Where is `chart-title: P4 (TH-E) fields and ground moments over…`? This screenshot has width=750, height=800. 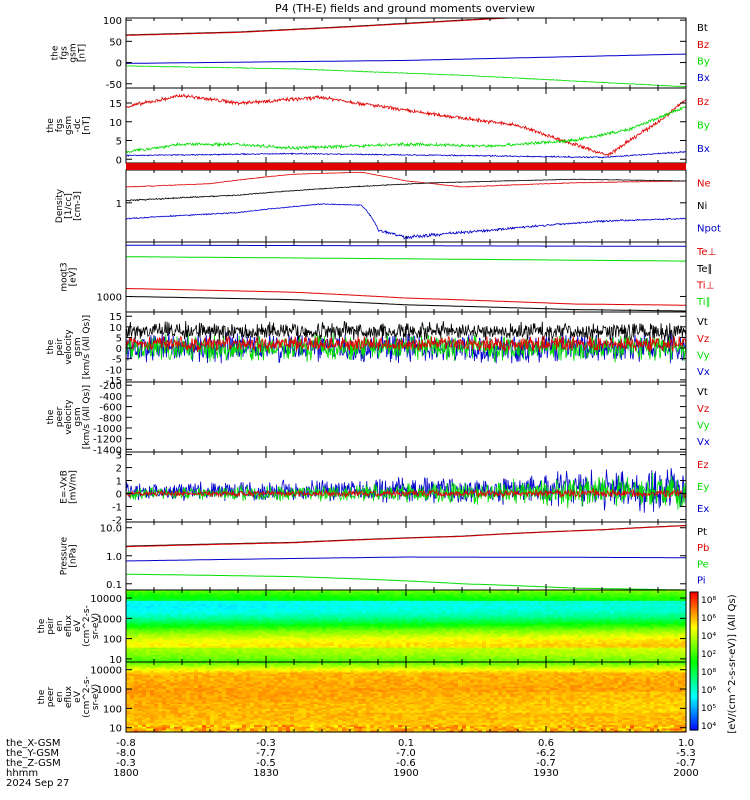 chart-title: P4 (TH-E) fields and ground moments over… is located at coordinates (405, 8).